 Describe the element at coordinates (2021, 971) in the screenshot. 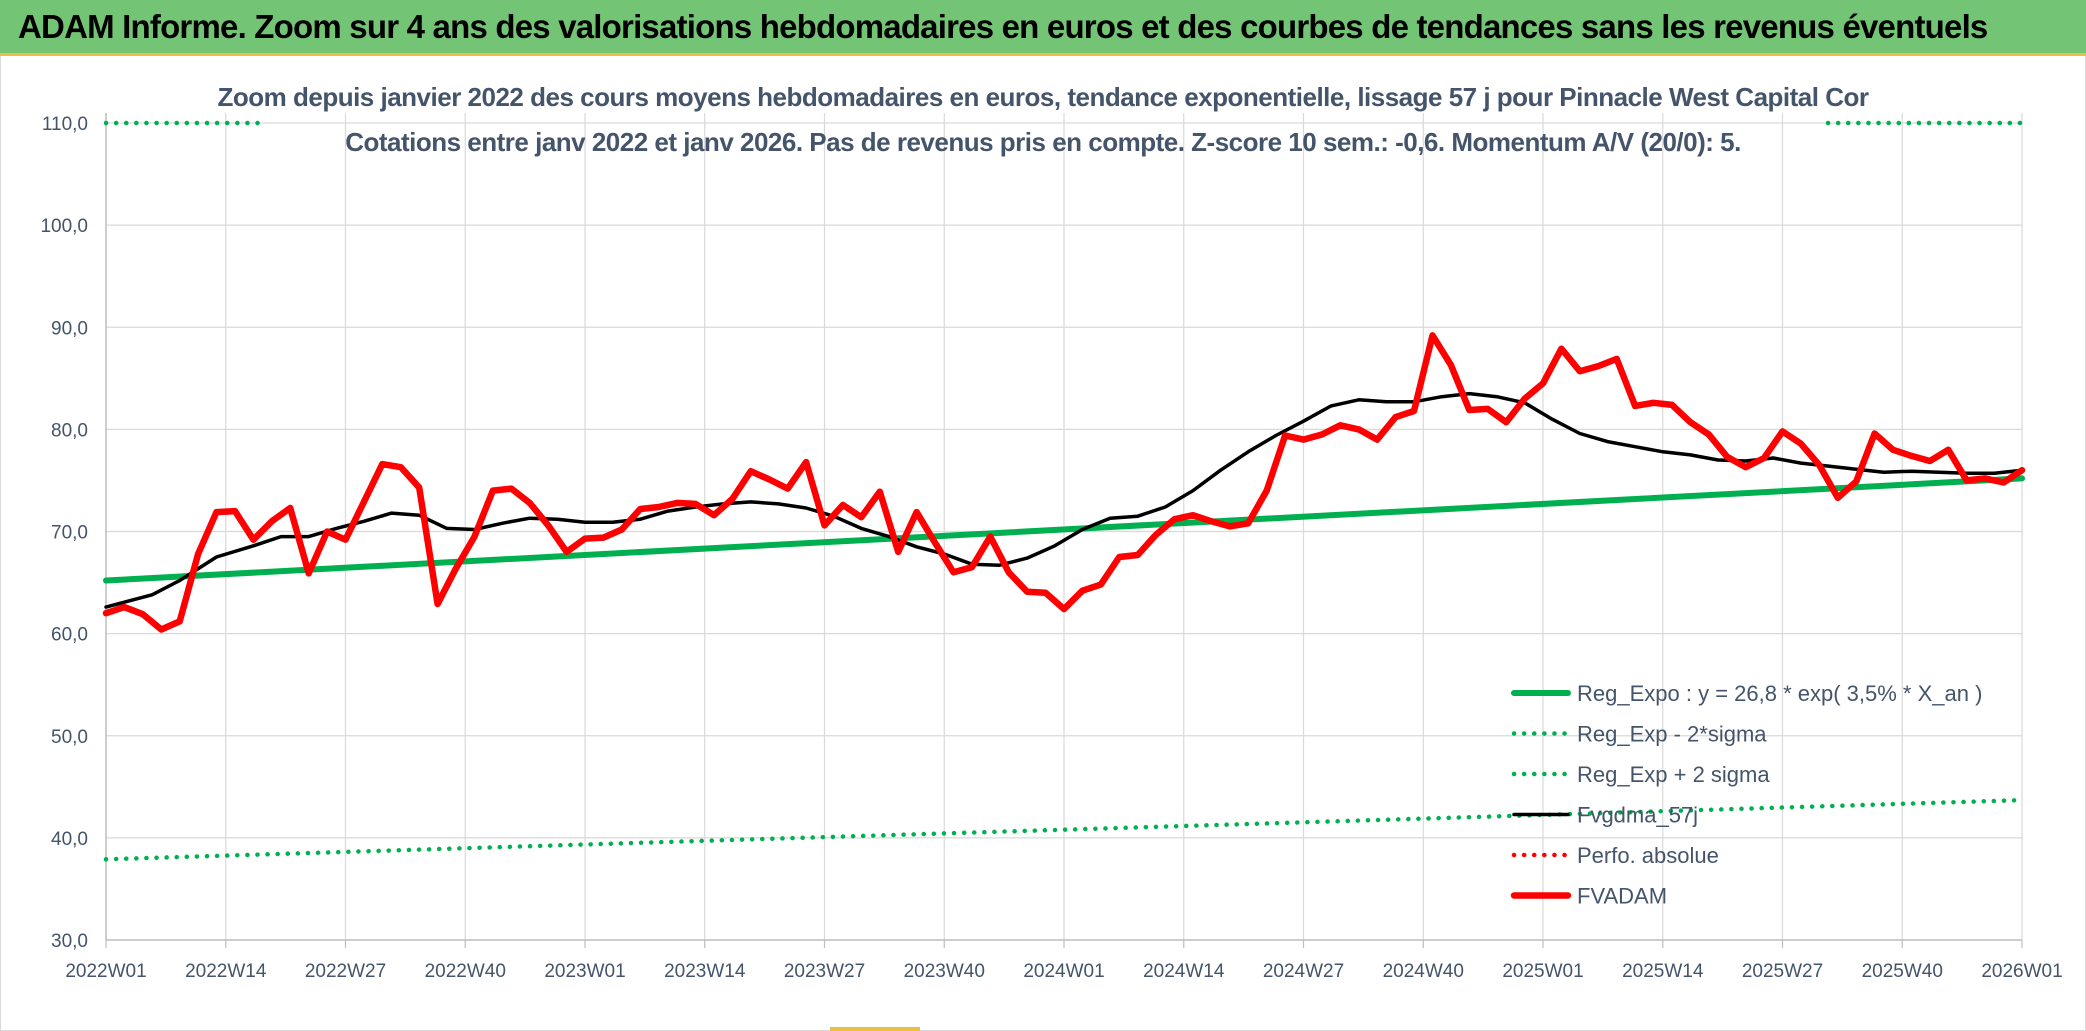

I see `x-tick-label: 2026W01` at that location.